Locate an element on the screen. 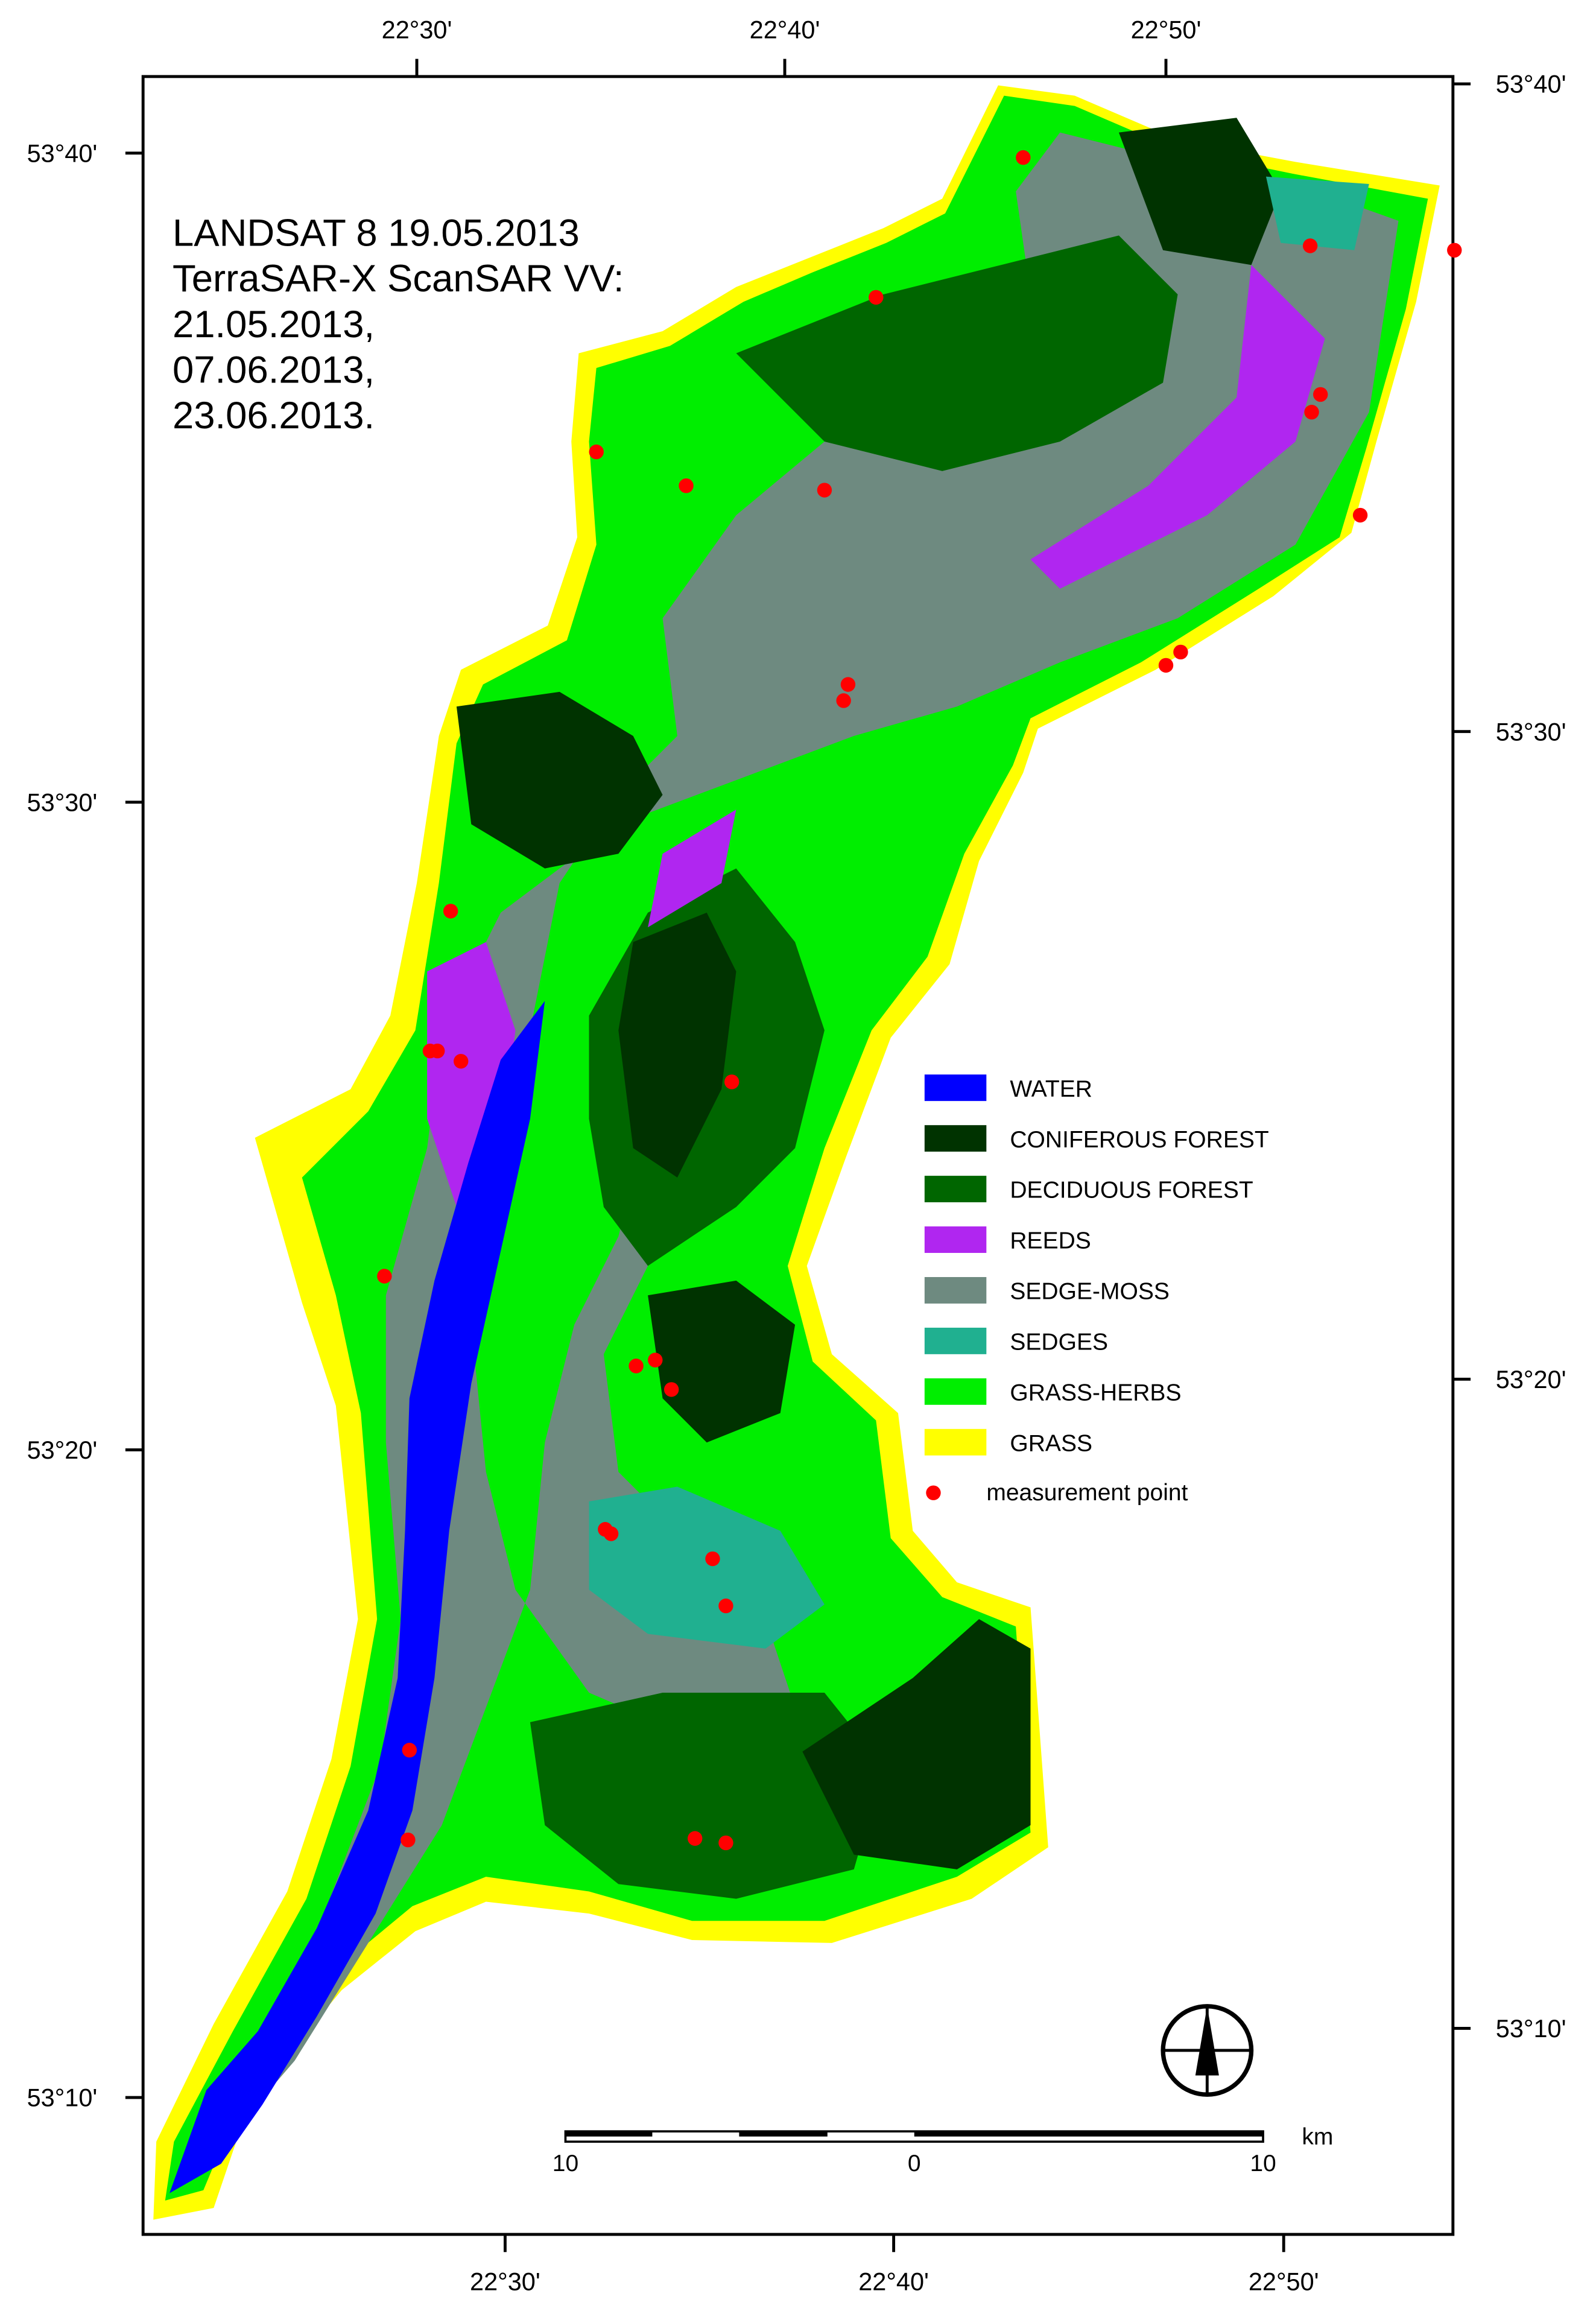  scale-label: 0 is located at coordinates (914, 2163).